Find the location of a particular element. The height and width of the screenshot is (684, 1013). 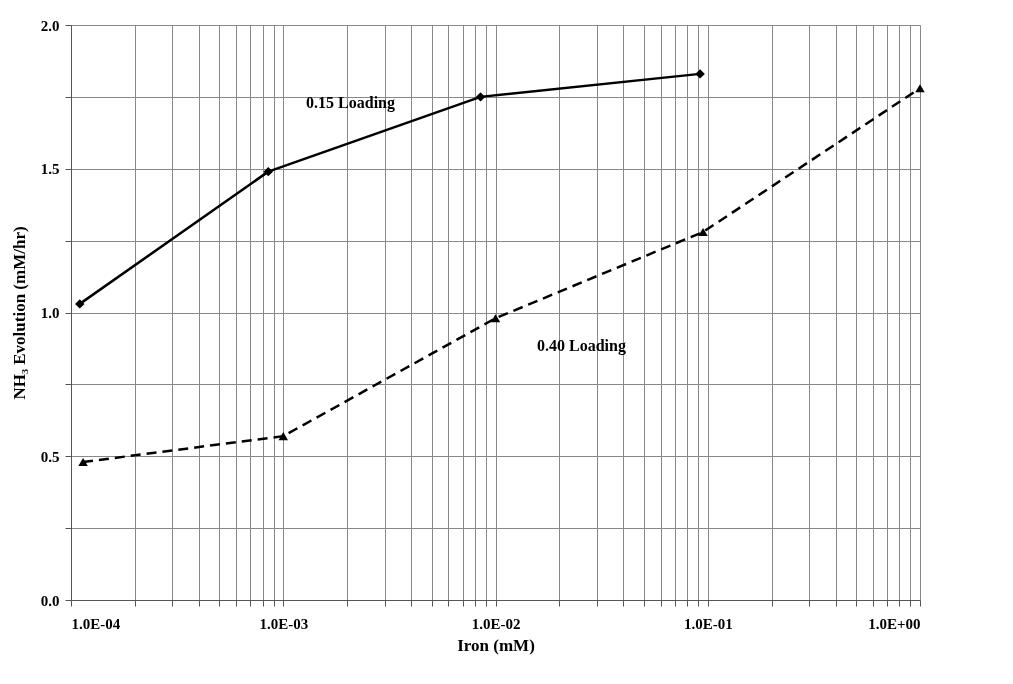

y-axis-title: NH₃ Evolution (mM/hr) is located at coordinates (19, 313).